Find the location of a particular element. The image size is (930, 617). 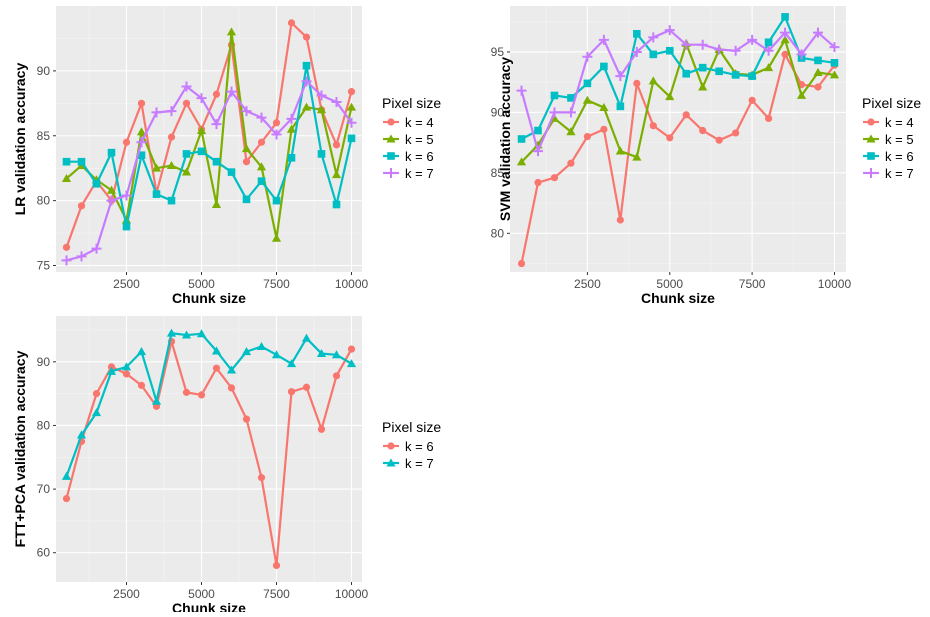

fft-legend: Pixel size k = 6 k = 7 is located at coordinates (411, 445).